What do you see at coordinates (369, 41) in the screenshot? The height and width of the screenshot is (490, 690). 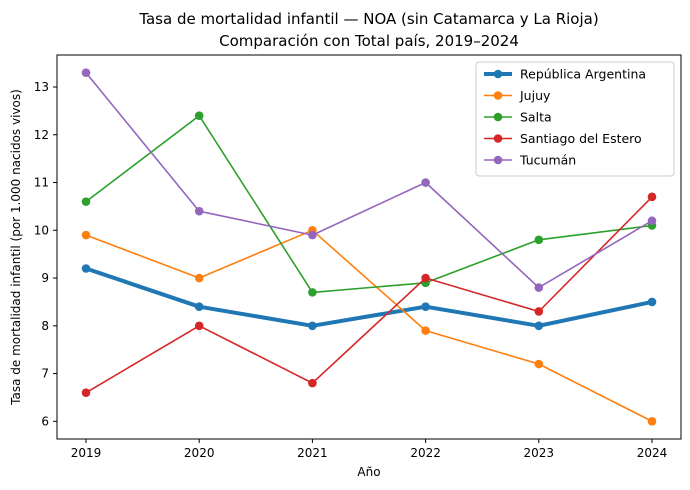 I see `chart-subtitle: Comparación con Total país, 2019–2024` at bounding box center [369, 41].